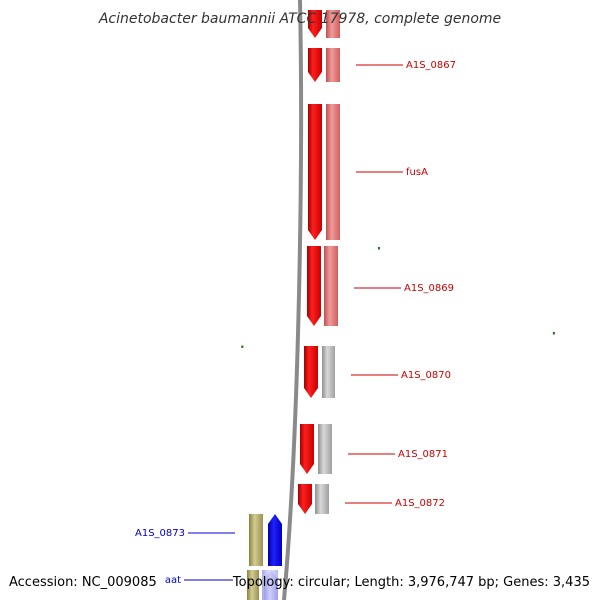 This screenshot has height=600, width=600. I want to click on gene-label: fusA, so click(417, 172).